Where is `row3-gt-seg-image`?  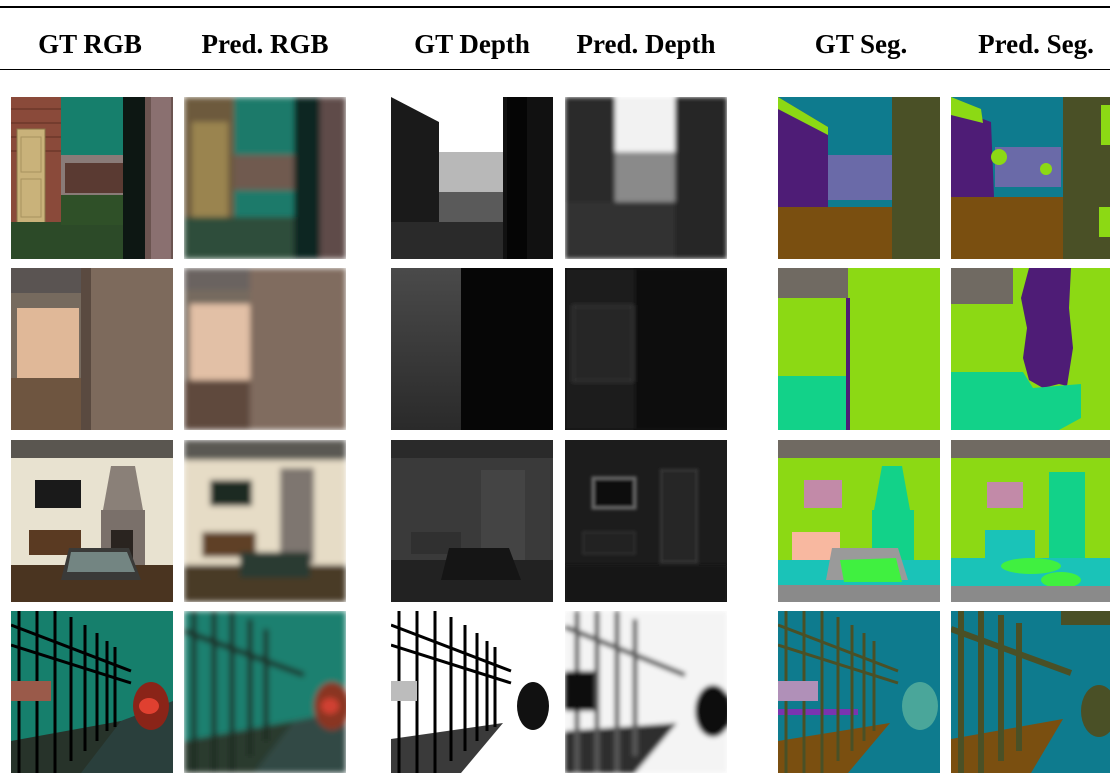 row3-gt-seg-image is located at coordinates (859, 521).